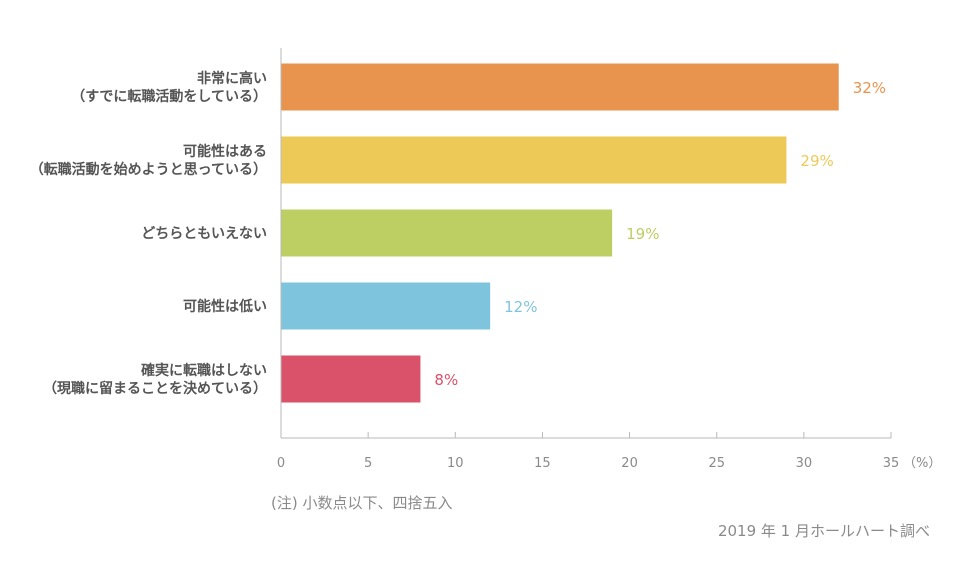  What do you see at coordinates (520, 307) in the screenshot?
I see `value-label-3: 12%` at bounding box center [520, 307].